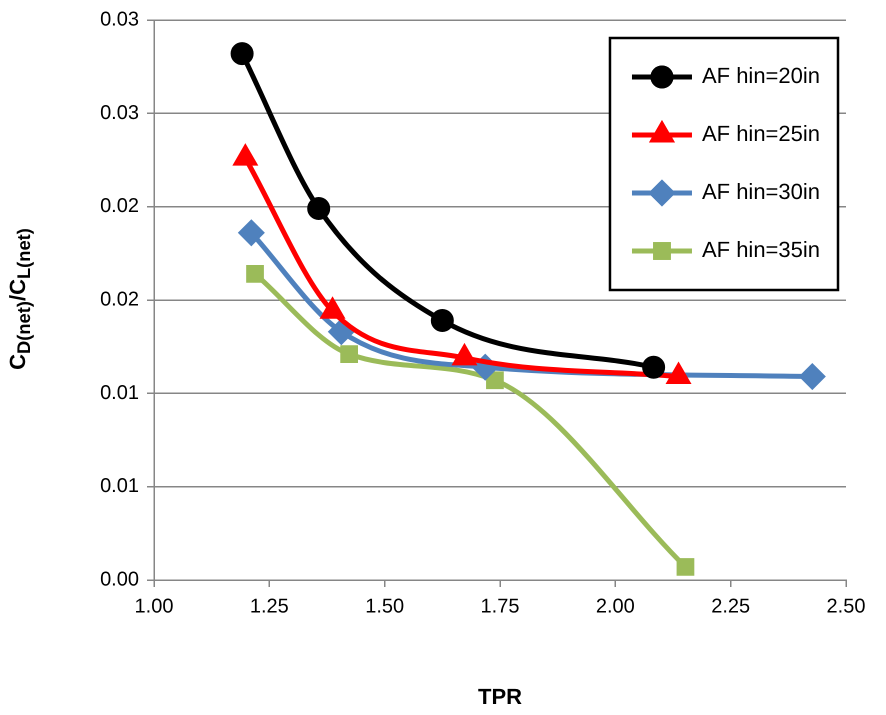 This screenshot has width=886, height=715. I want to click on x-tick-label: 2.00, so click(615, 607).